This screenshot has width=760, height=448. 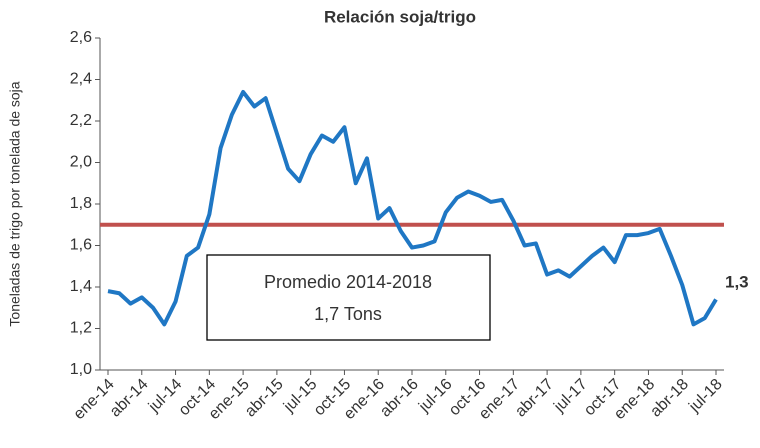 What do you see at coordinates (81, 328) in the screenshot?
I see `y-tick-label: 1,2` at bounding box center [81, 328].